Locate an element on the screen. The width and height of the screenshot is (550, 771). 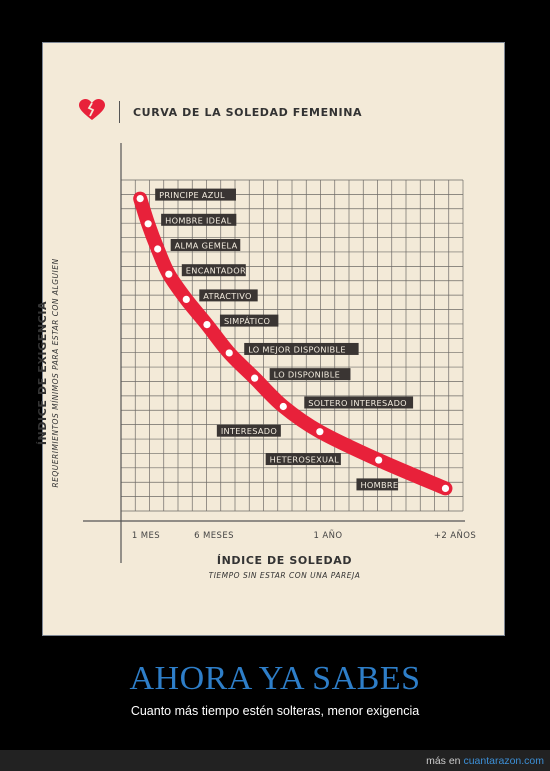
point-label: ALMA GEMELA is located at coordinates (206, 246).